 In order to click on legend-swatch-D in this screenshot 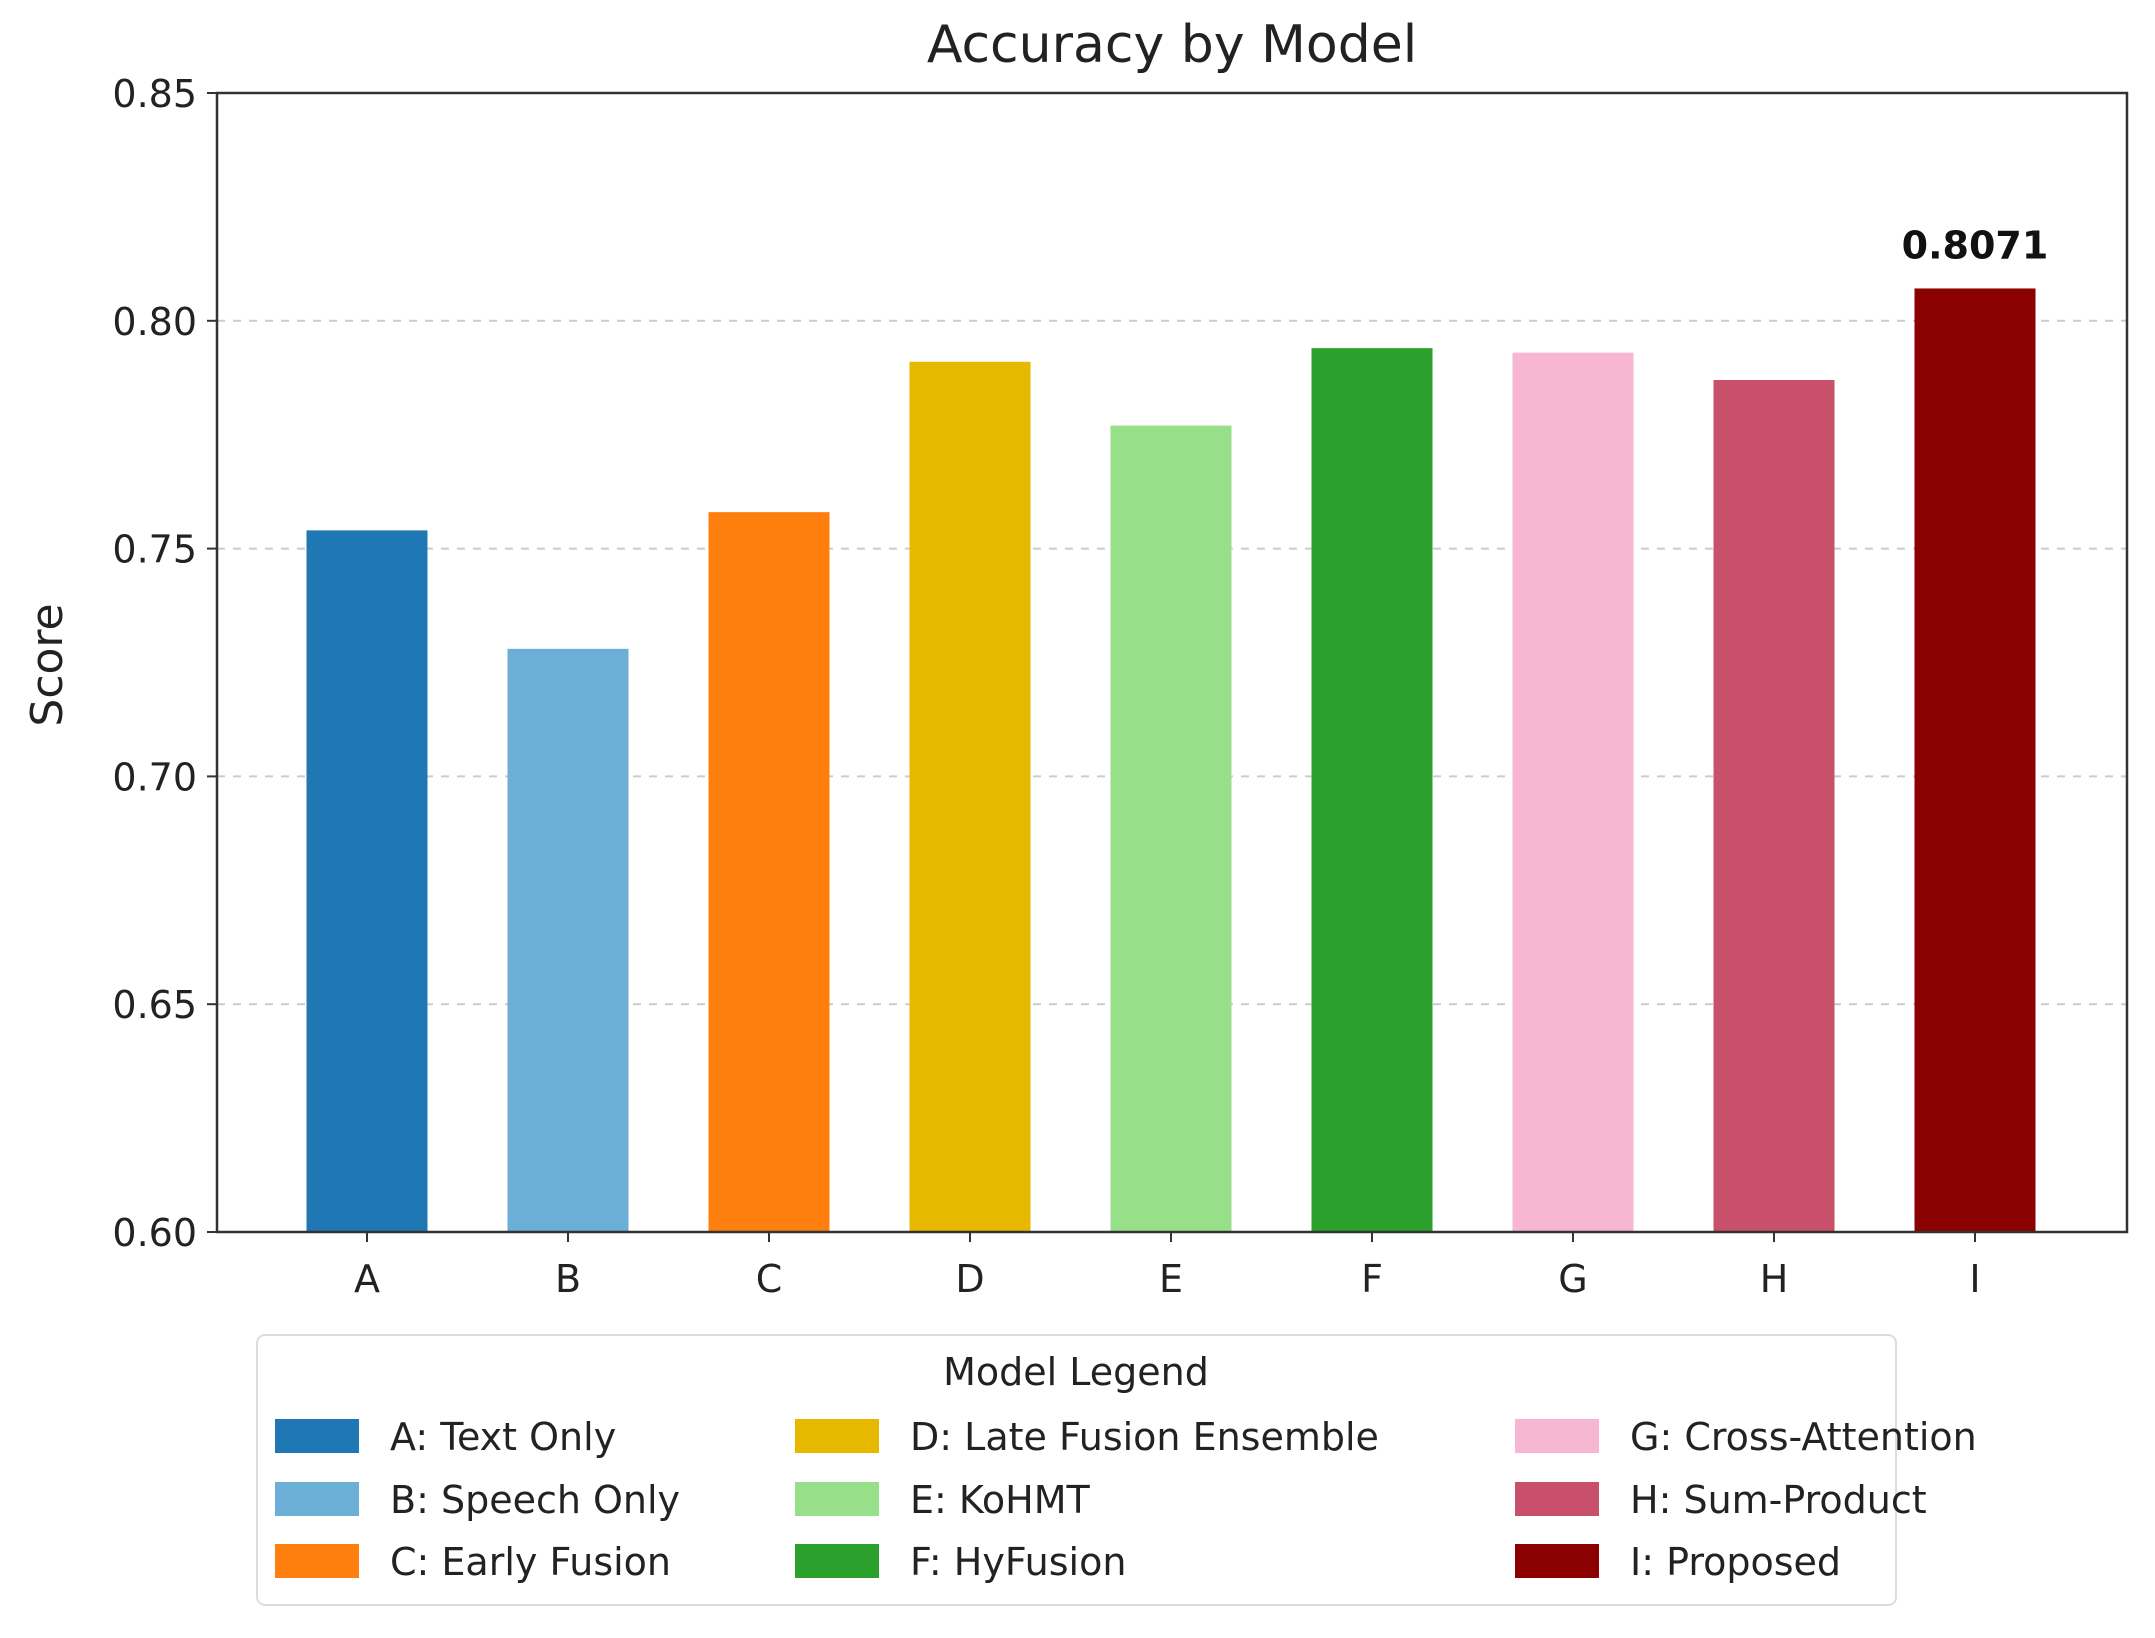, I will do `click(837, 1436)`.